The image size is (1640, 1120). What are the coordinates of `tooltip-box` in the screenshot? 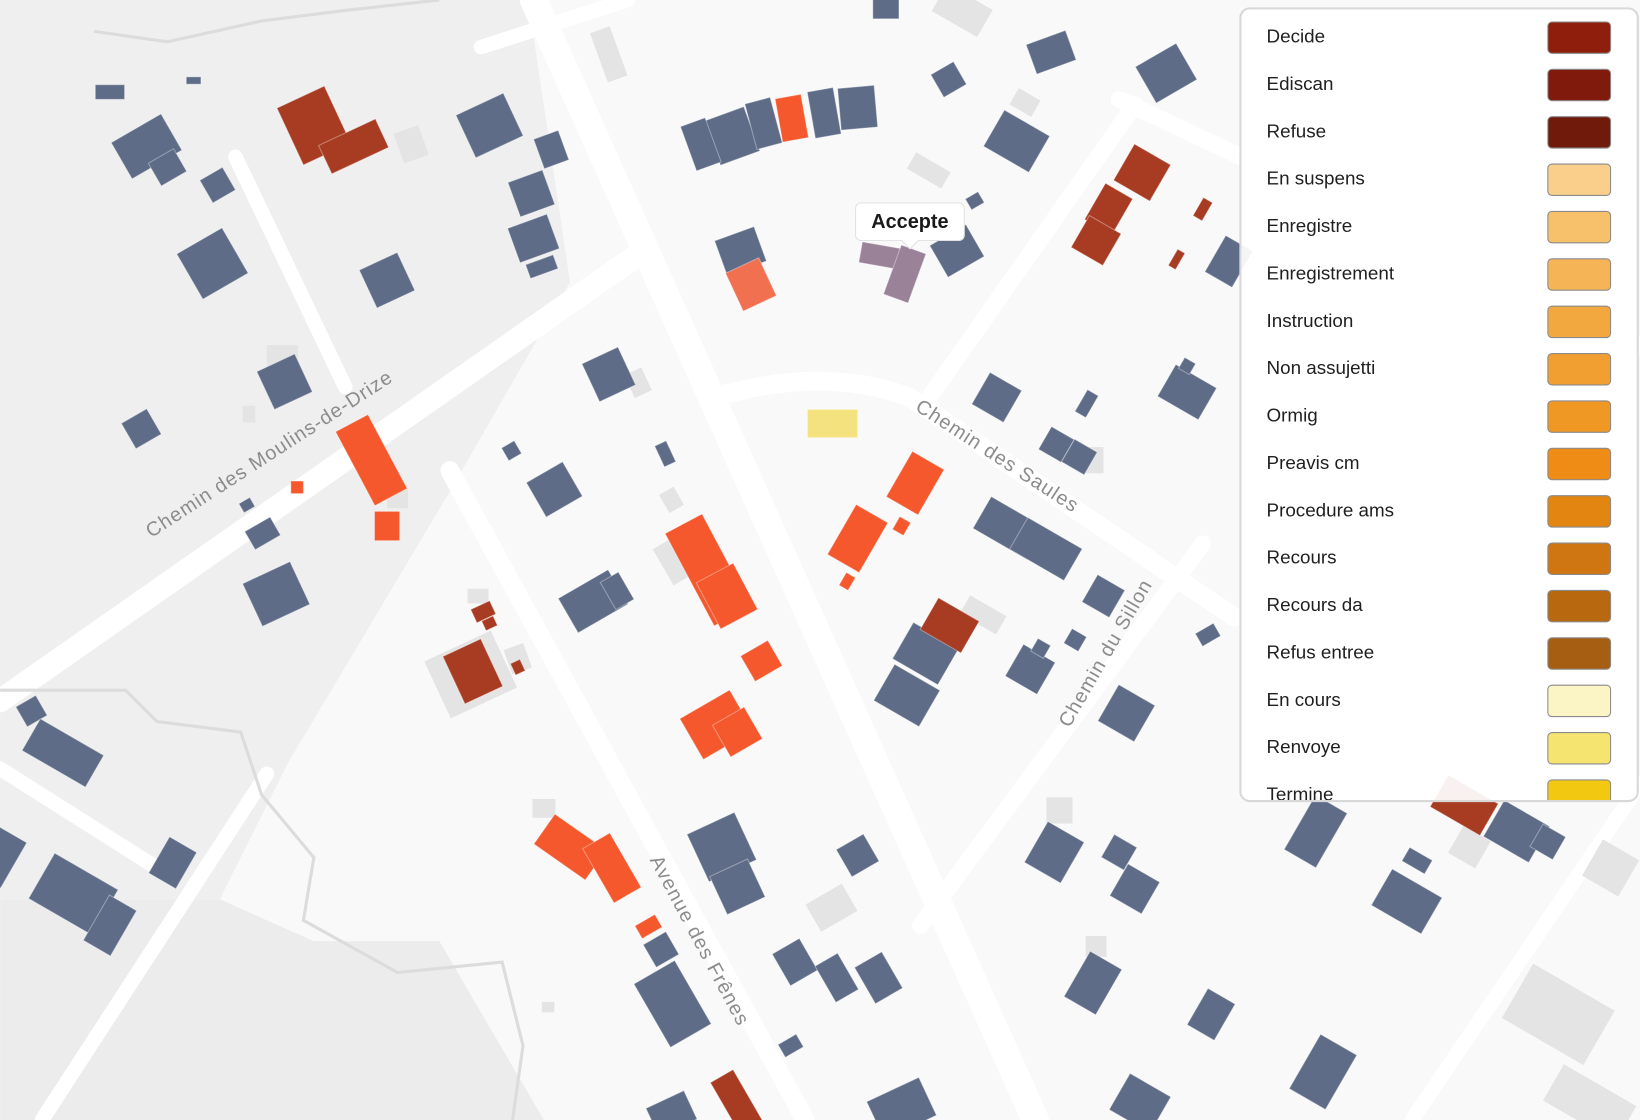 It's located at (910, 226).